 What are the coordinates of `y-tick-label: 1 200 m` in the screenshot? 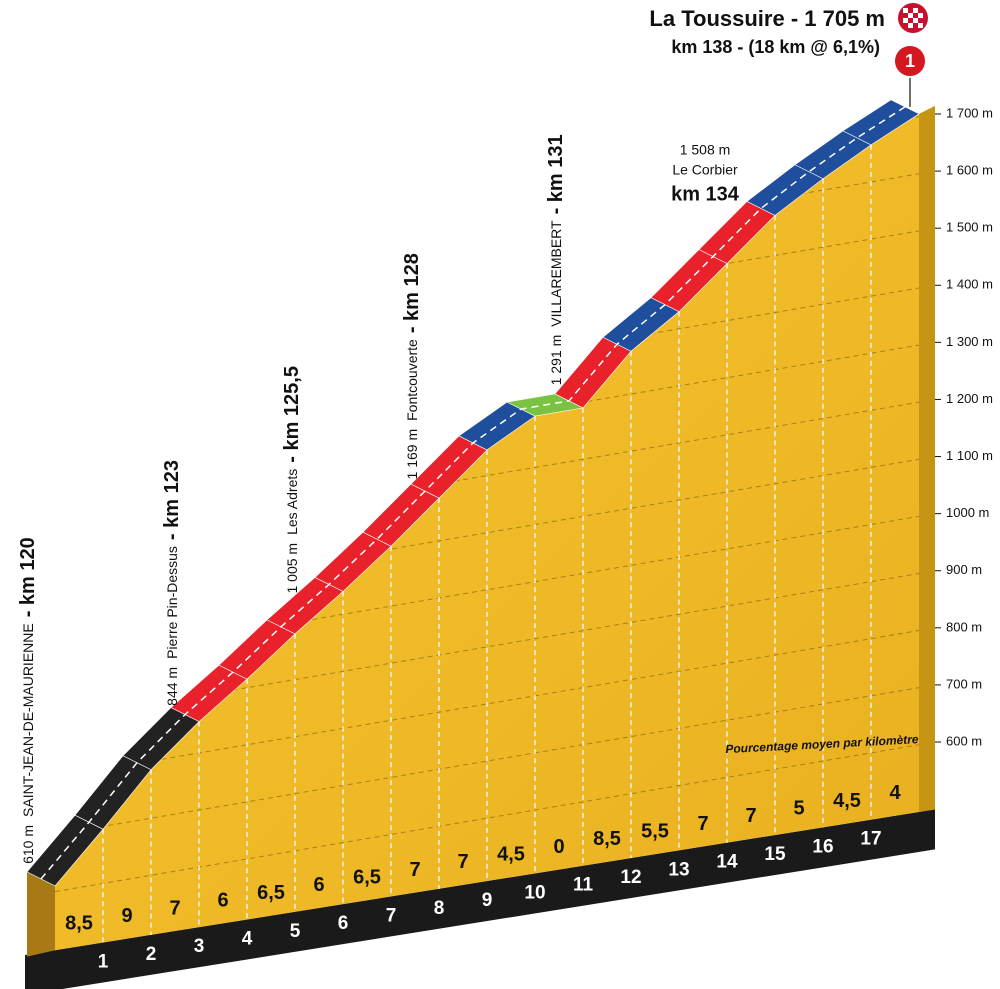 It's located at (969, 398).